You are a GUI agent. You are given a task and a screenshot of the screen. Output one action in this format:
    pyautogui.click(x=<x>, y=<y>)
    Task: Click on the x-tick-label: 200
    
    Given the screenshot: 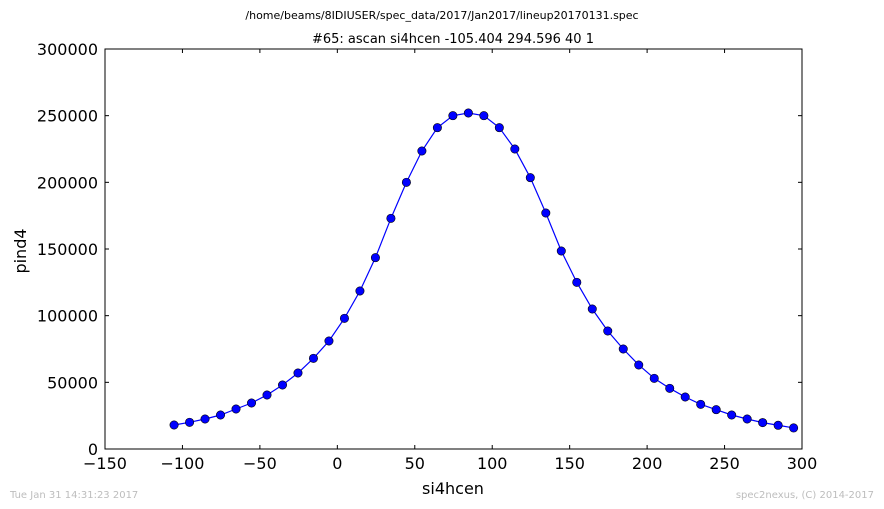 What is the action you would take?
    pyautogui.click(x=647, y=463)
    